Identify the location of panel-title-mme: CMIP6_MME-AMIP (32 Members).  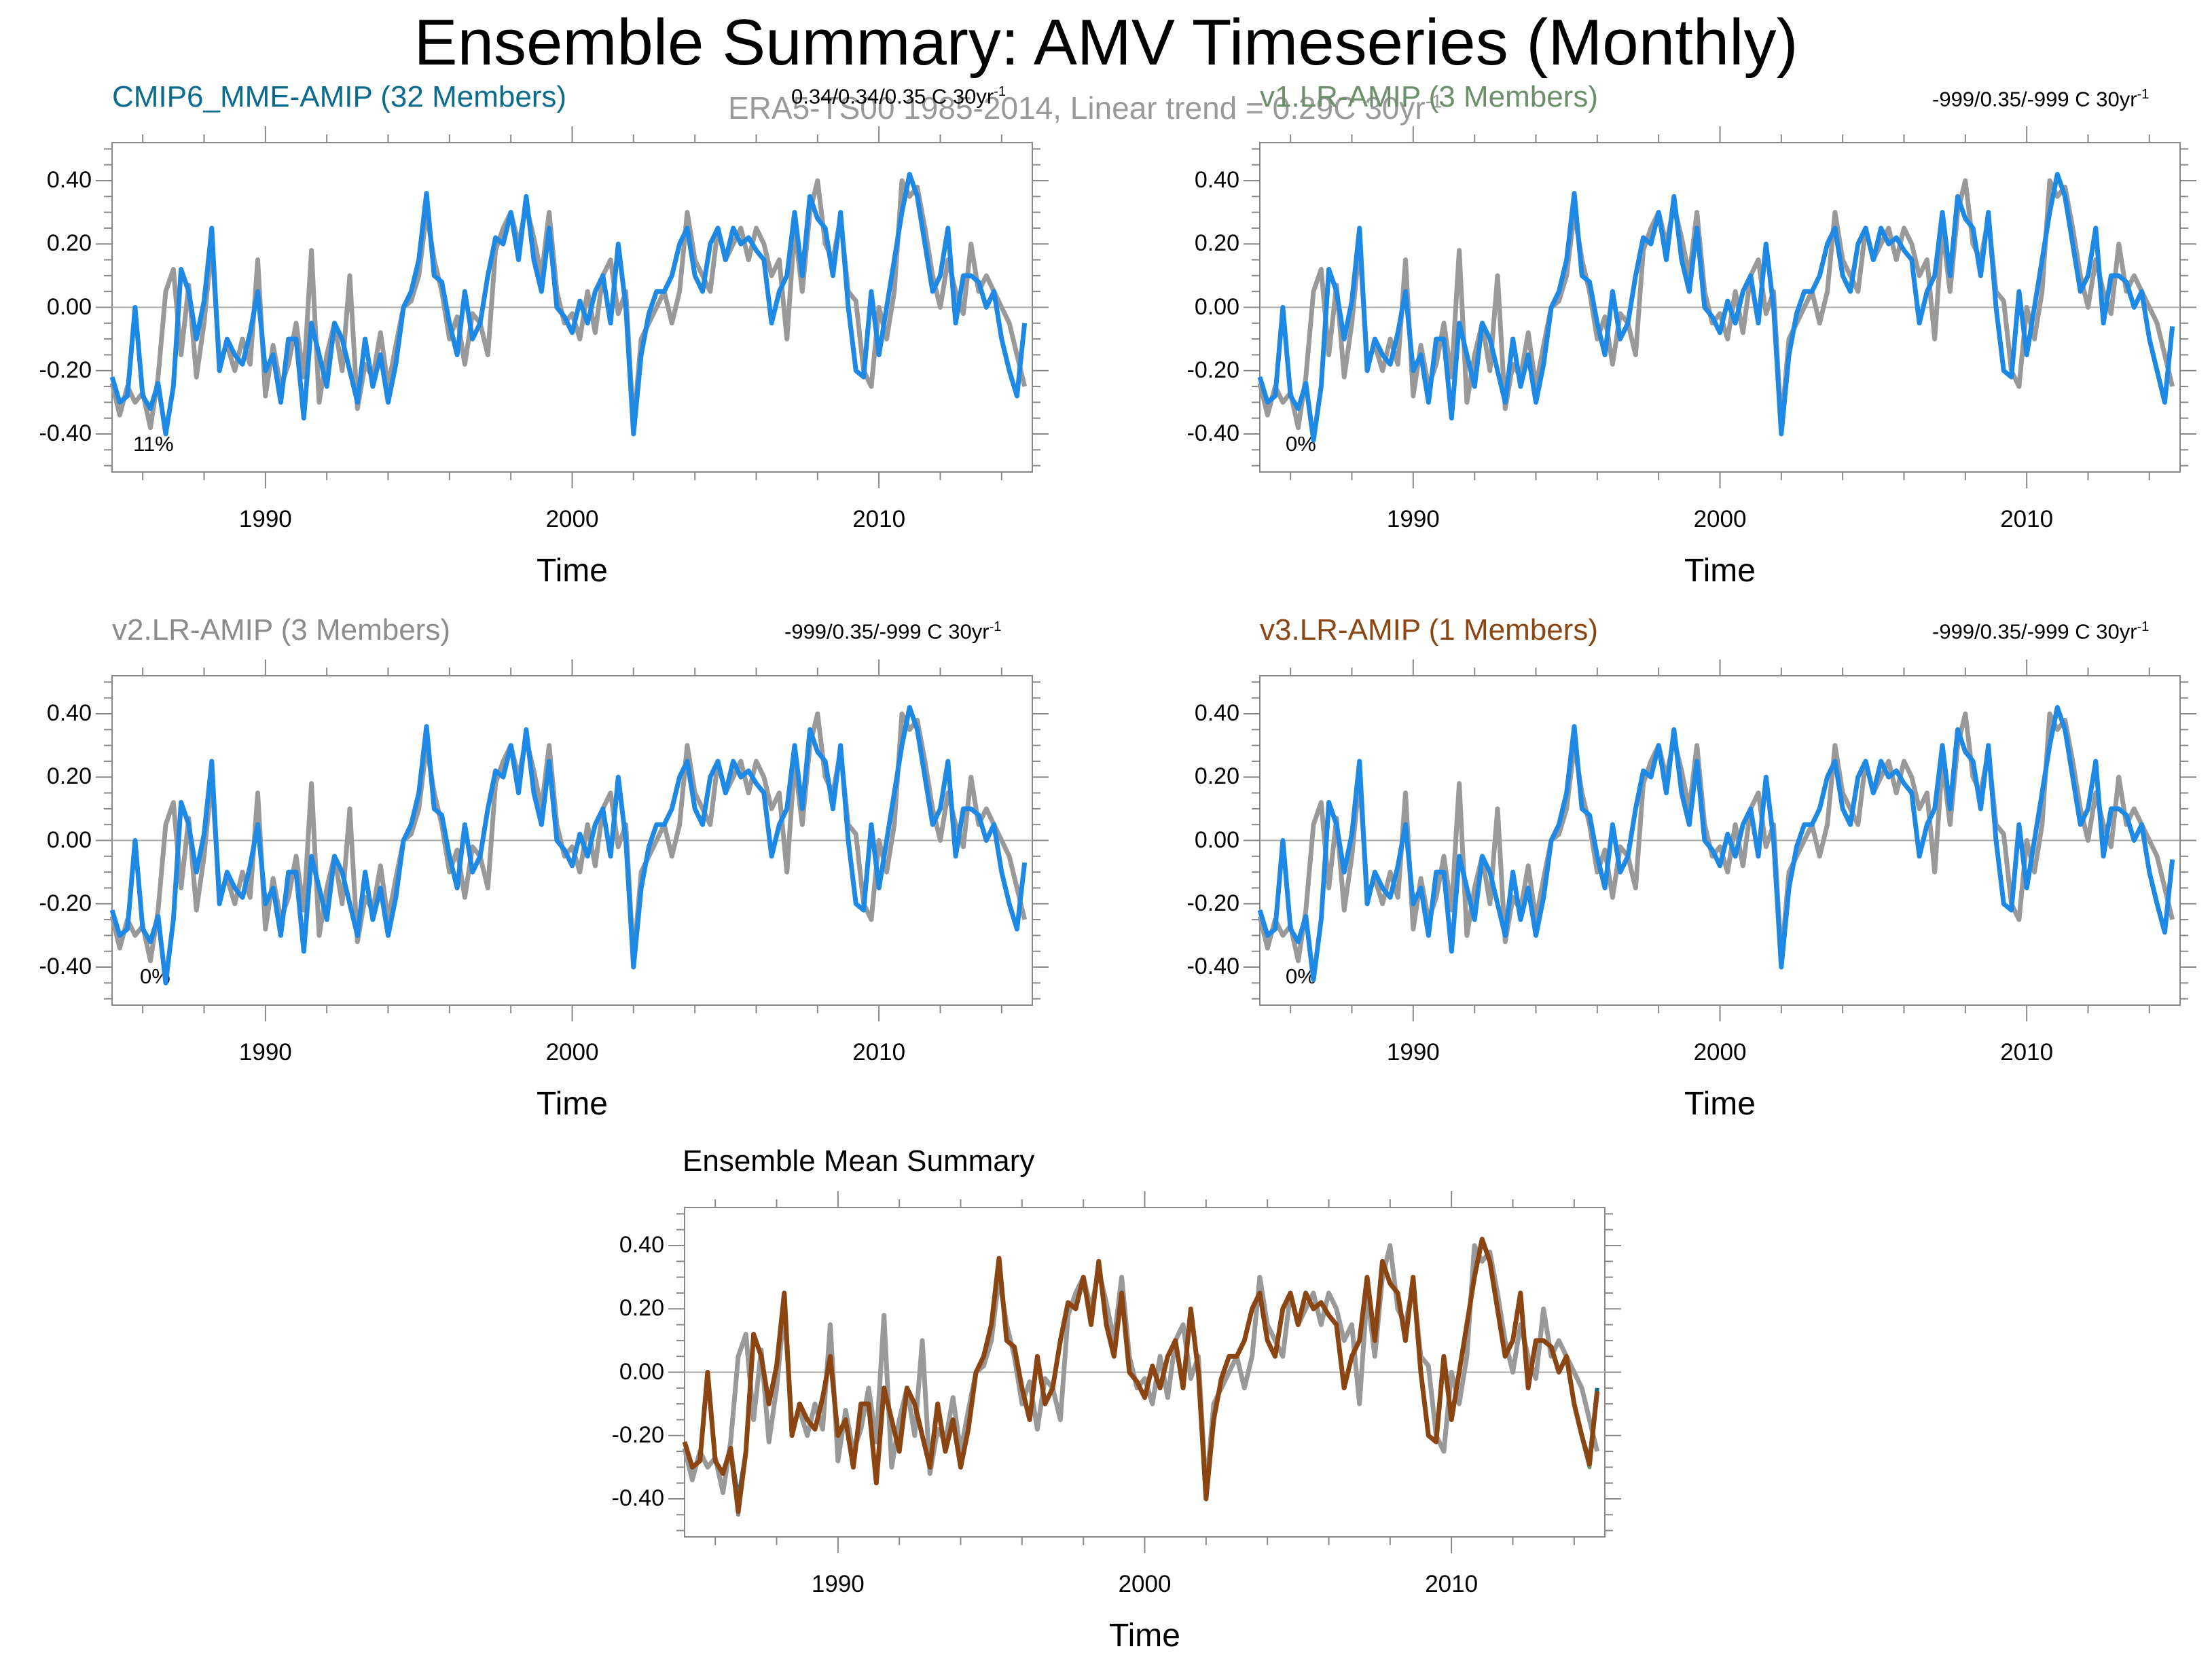
(339, 96).